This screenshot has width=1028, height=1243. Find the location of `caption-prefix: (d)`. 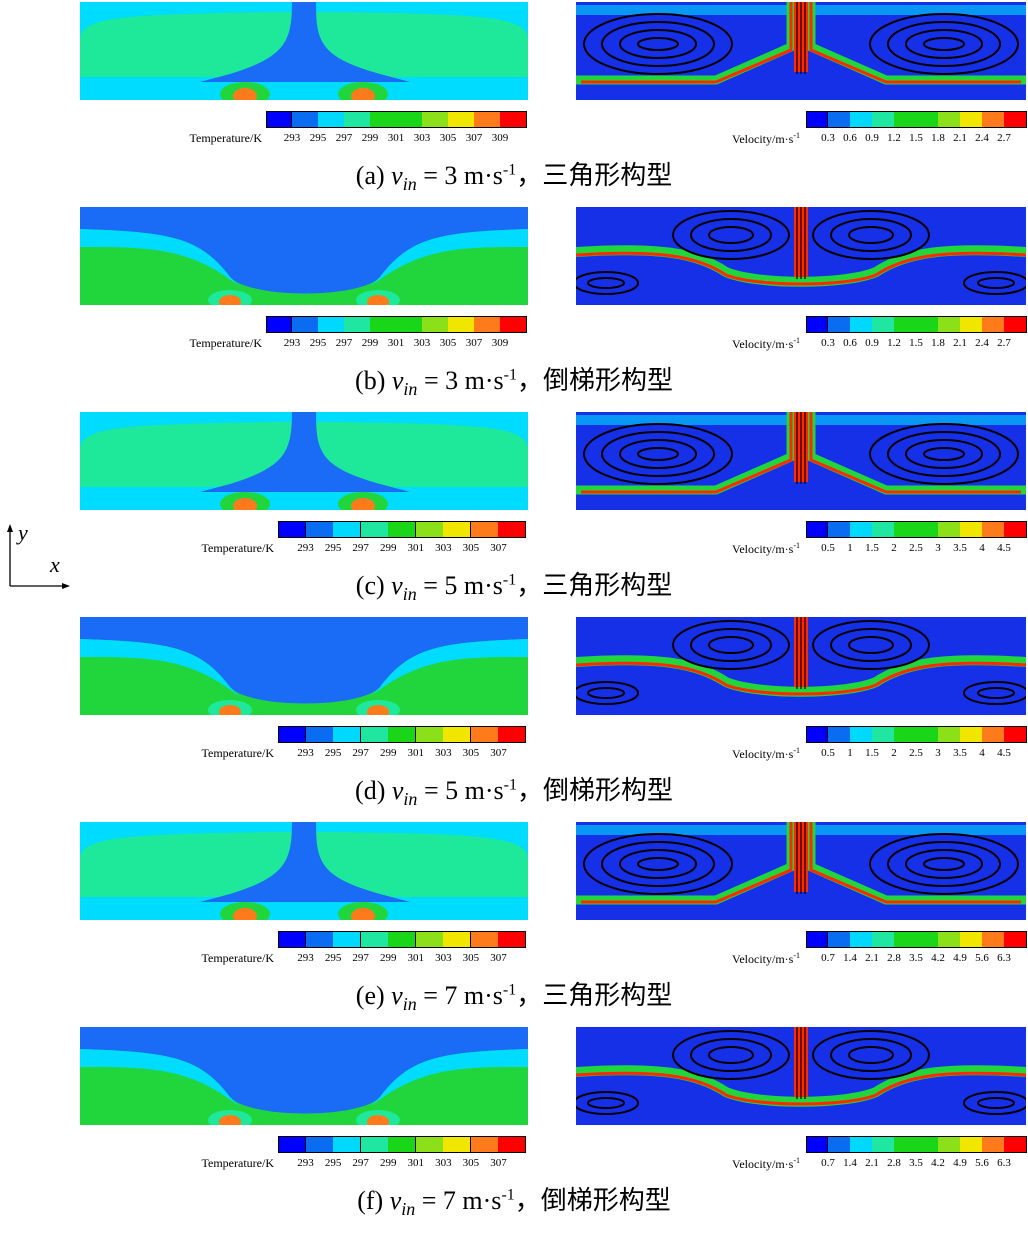

caption-prefix: (d) is located at coordinates (370, 790).